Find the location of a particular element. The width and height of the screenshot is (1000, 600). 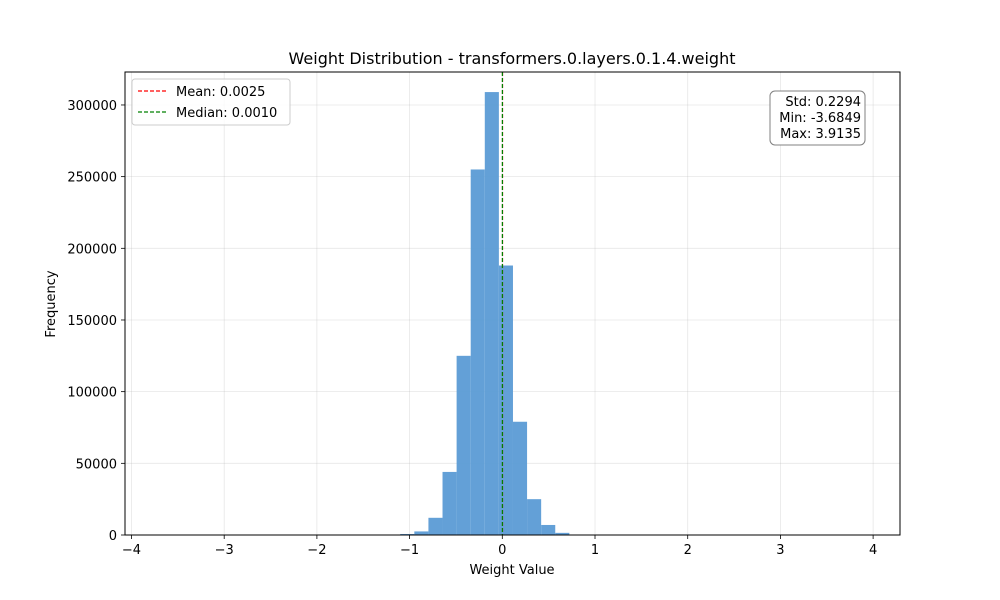

legend-median-label: Median: 0.0010 is located at coordinates (226, 113).